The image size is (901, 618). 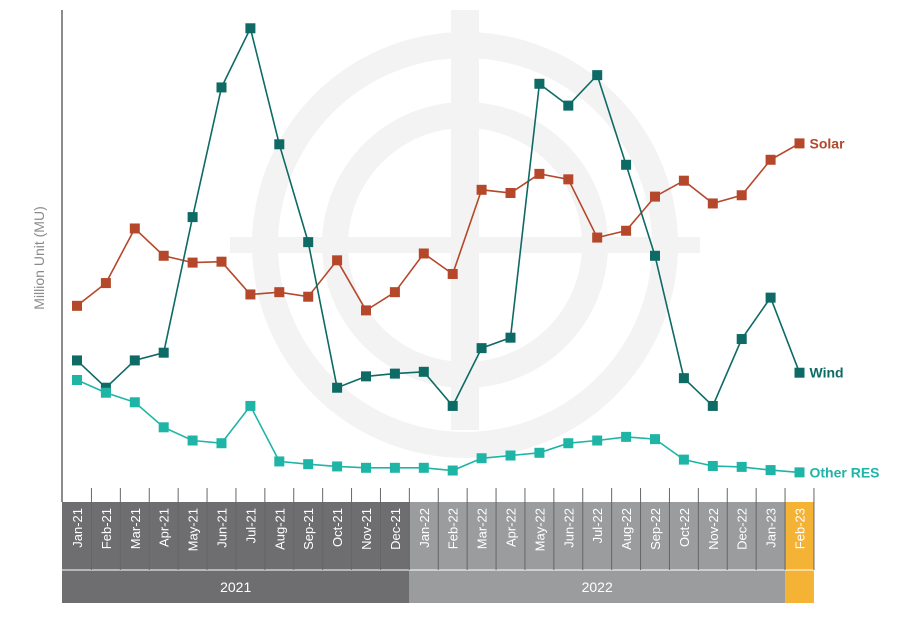 What do you see at coordinates (482, 528) in the screenshot?
I see `x-tick-label: Mar-22` at bounding box center [482, 528].